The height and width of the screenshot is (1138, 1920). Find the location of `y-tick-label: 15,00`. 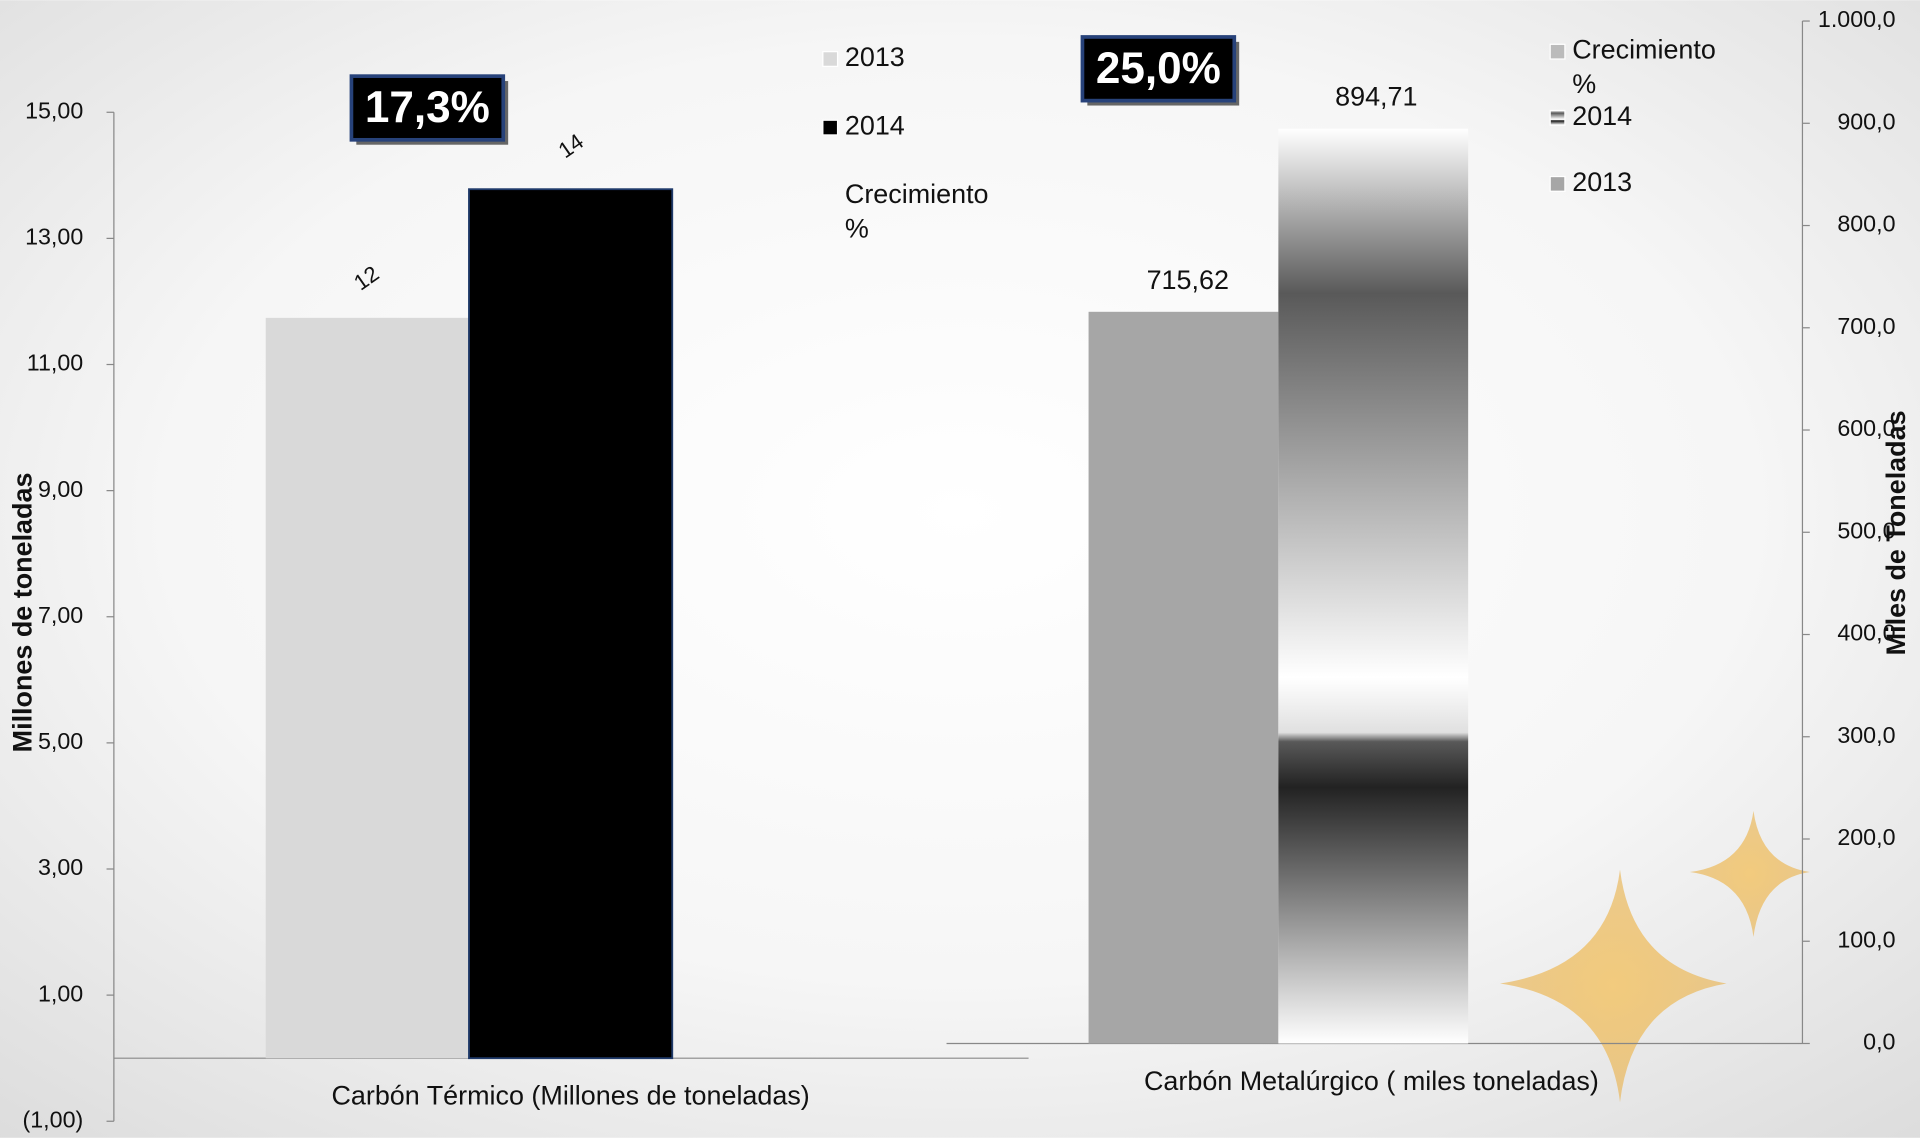

y-tick-label: 15,00 is located at coordinates (54, 110).